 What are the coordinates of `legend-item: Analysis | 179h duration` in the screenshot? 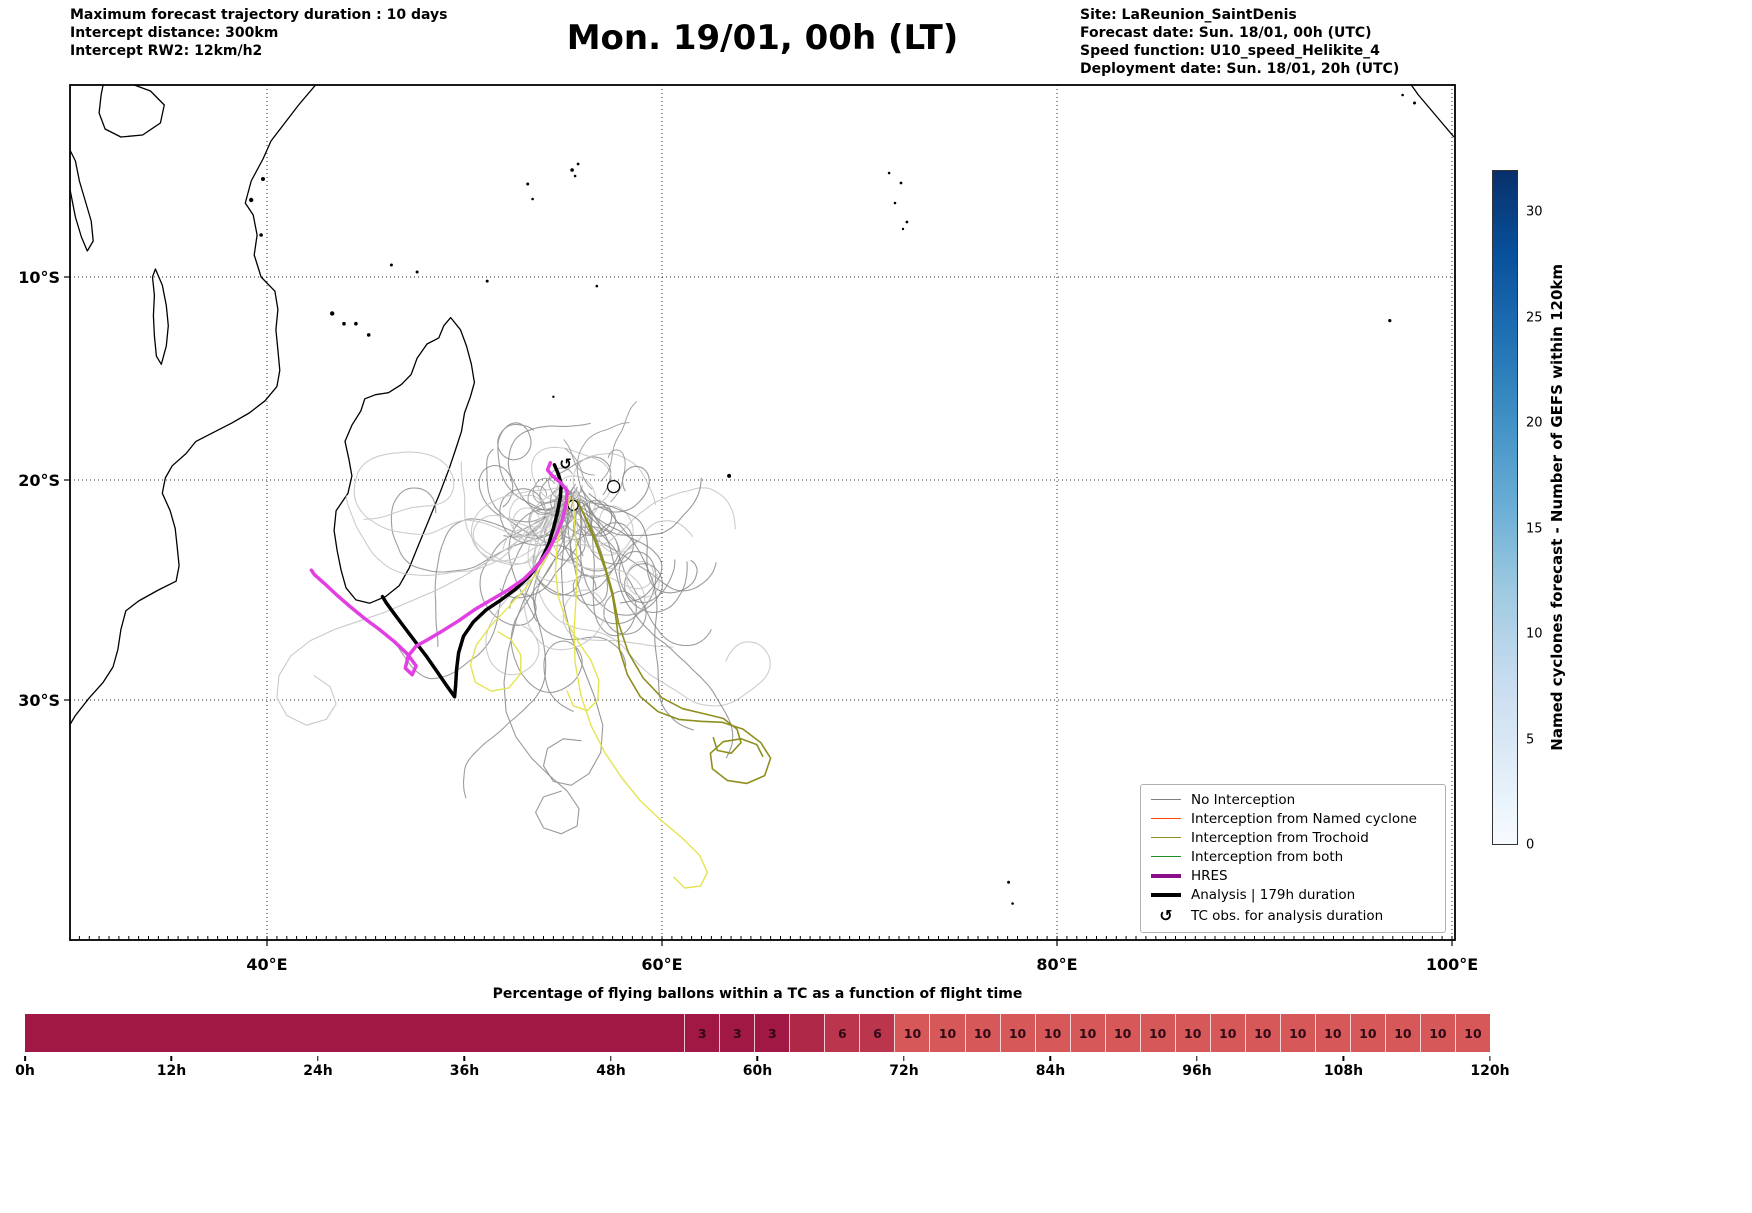 It's located at (1293, 895).